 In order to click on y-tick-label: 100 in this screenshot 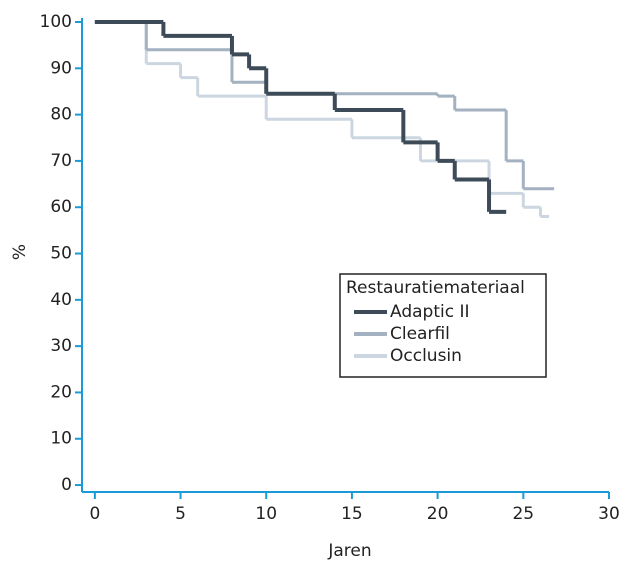, I will do `click(56, 22)`.